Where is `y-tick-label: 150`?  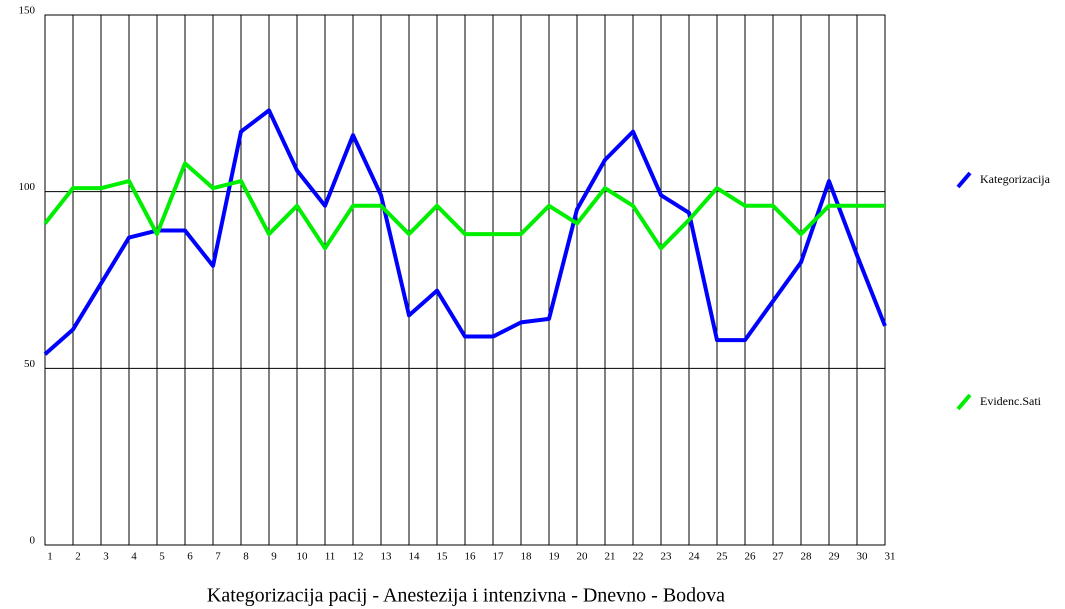 y-tick-label: 150 is located at coordinates (27, 11).